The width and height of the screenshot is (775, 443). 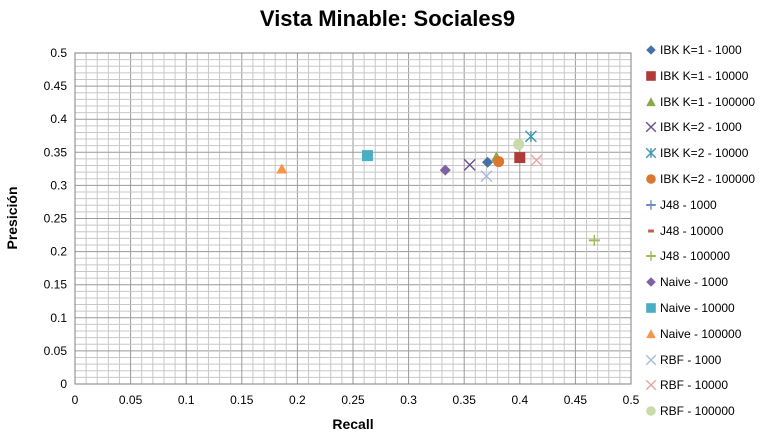 I want to click on legend-item: IBK K=1 - 10000, so click(x=696, y=76).